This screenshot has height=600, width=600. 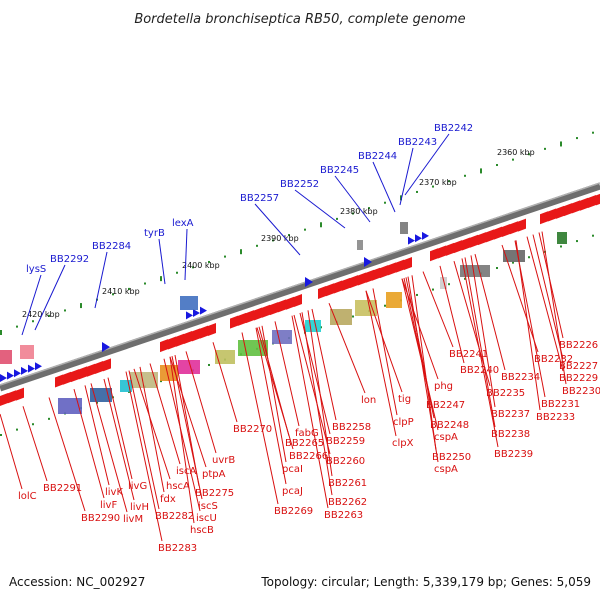 I want to click on gene-label-reverse: clpP, so click(x=403, y=422).